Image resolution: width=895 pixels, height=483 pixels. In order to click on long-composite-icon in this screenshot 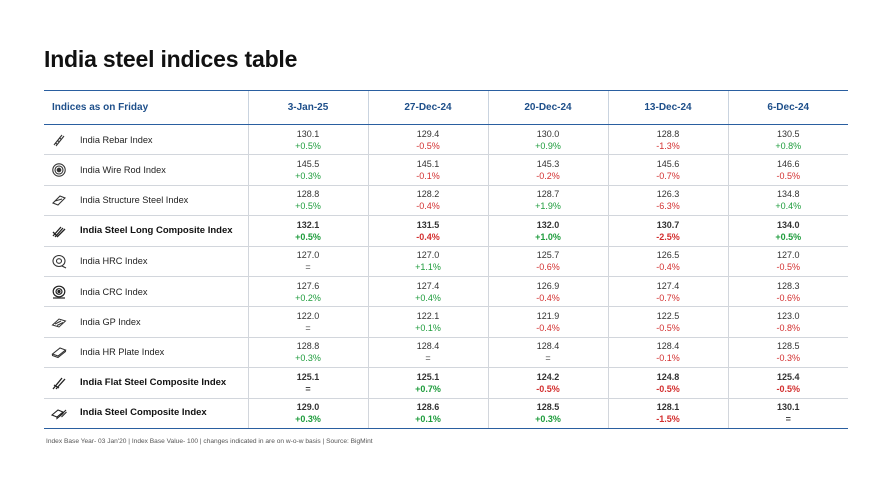, I will do `click(59, 231)`.